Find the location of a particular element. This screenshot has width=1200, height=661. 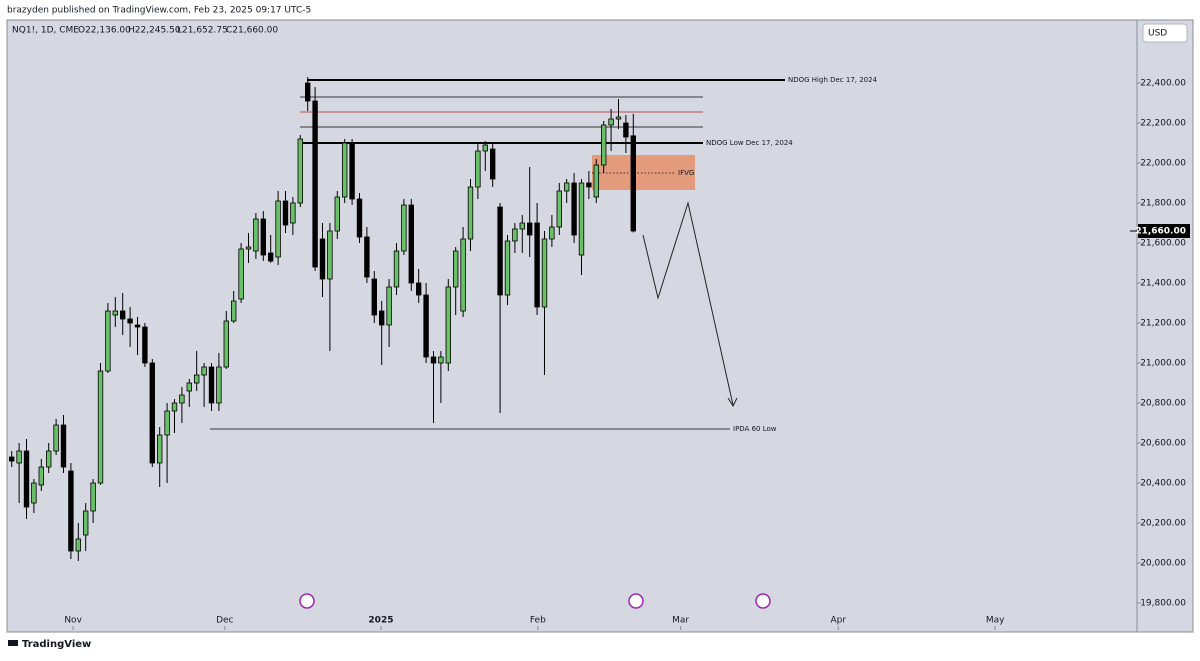

last-price-label: 21,660.00 is located at coordinates (1160, 232).